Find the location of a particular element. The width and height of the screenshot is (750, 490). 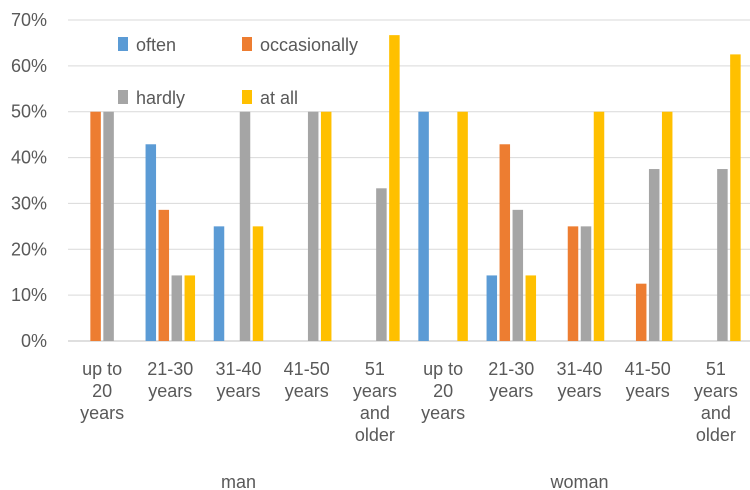

legend-label: at all is located at coordinates (279, 98).